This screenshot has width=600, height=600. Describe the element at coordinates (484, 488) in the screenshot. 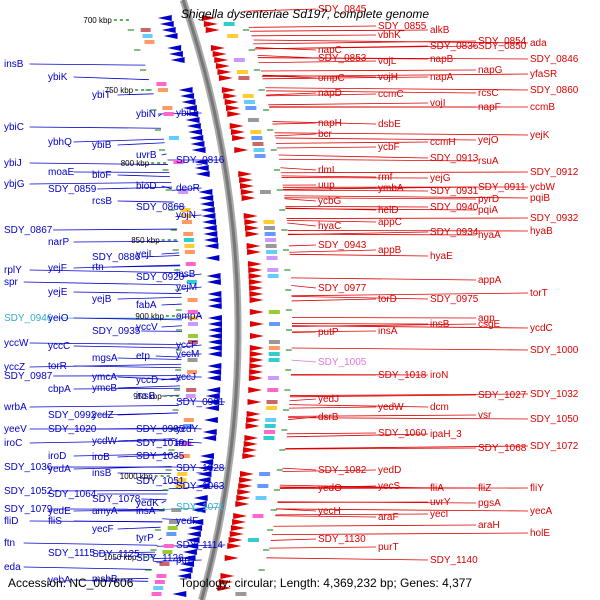

I see `gene-label: fliZ` at that location.